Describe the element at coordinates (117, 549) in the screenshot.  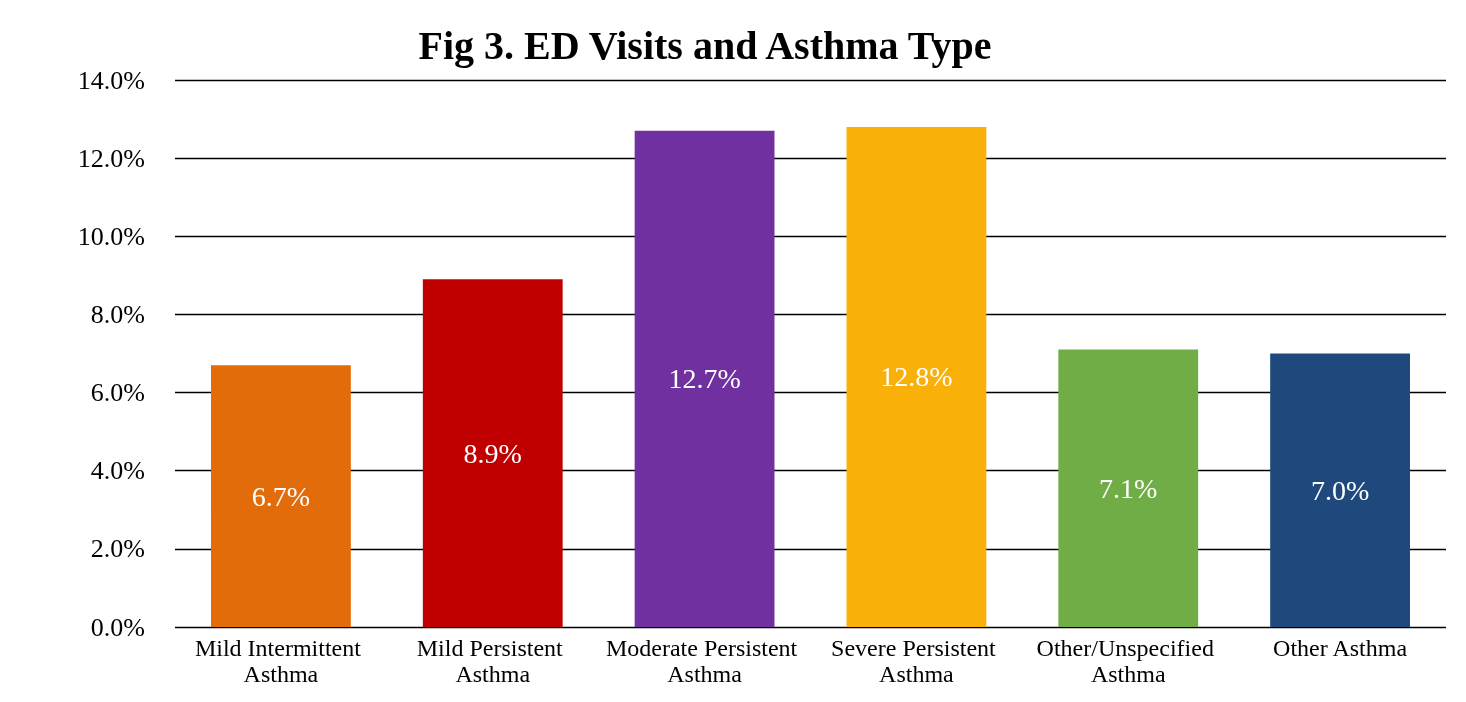
I see `y-tick-label: 2.0%` at that location.